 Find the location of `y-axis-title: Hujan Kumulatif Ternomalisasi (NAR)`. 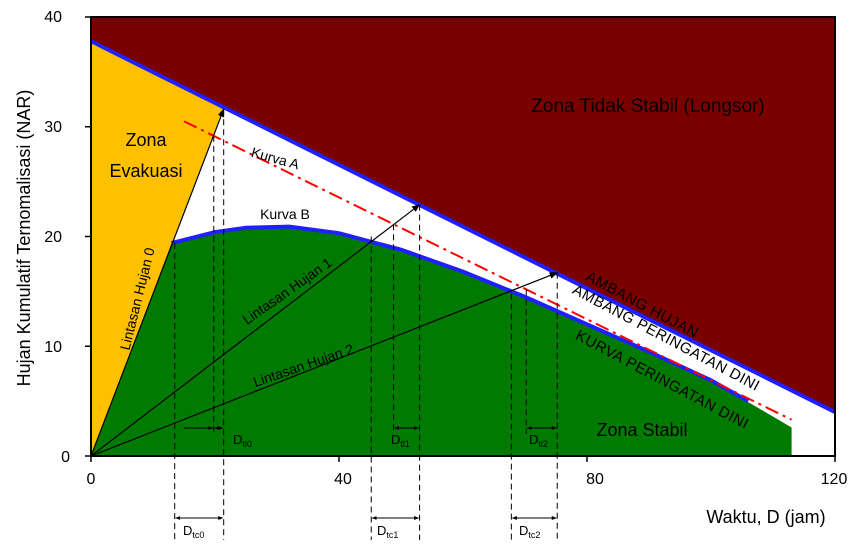

y-axis-title: Hujan Kumulatif Ternomalisasi (NAR) is located at coordinates (24, 238).